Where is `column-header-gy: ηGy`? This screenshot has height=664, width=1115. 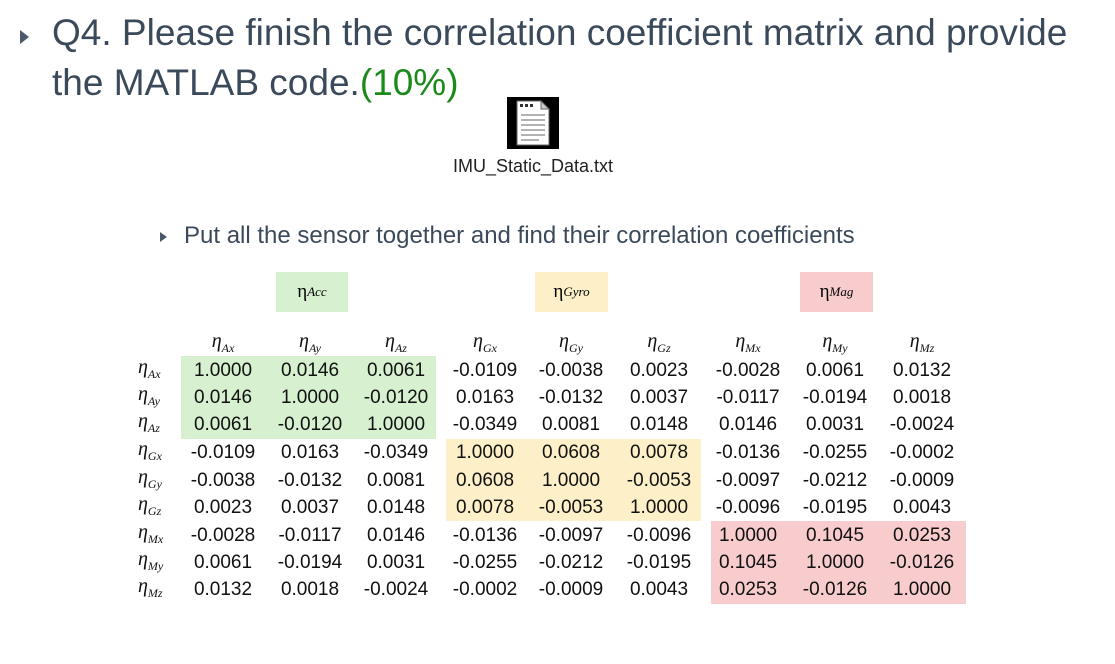 column-header-gy: ηGy is located at coordinates (571, 342).